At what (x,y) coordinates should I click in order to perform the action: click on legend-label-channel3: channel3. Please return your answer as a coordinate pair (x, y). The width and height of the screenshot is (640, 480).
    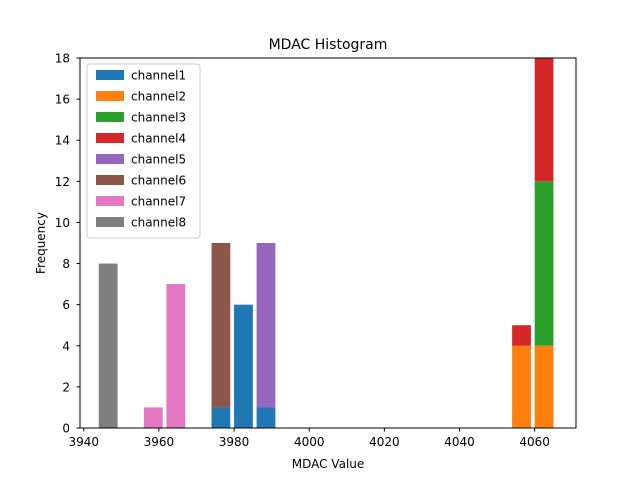
    Looking at the image, I should click on (158, 118).